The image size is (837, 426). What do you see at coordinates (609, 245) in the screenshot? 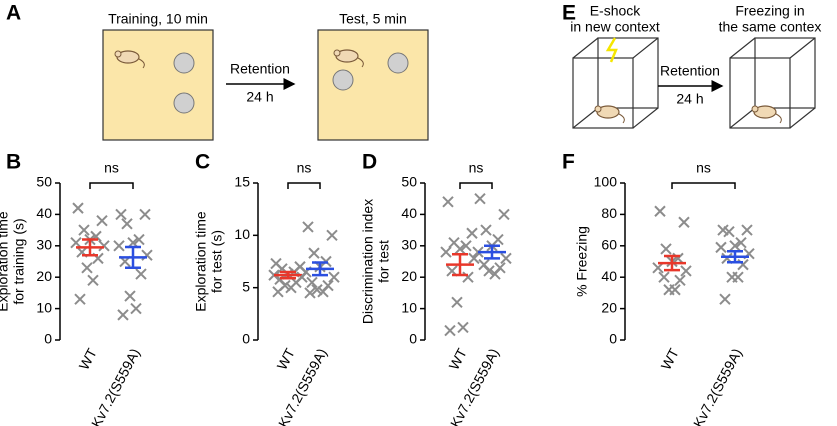
I see `y-tick-label: 60` at bounding box center [609, 245].